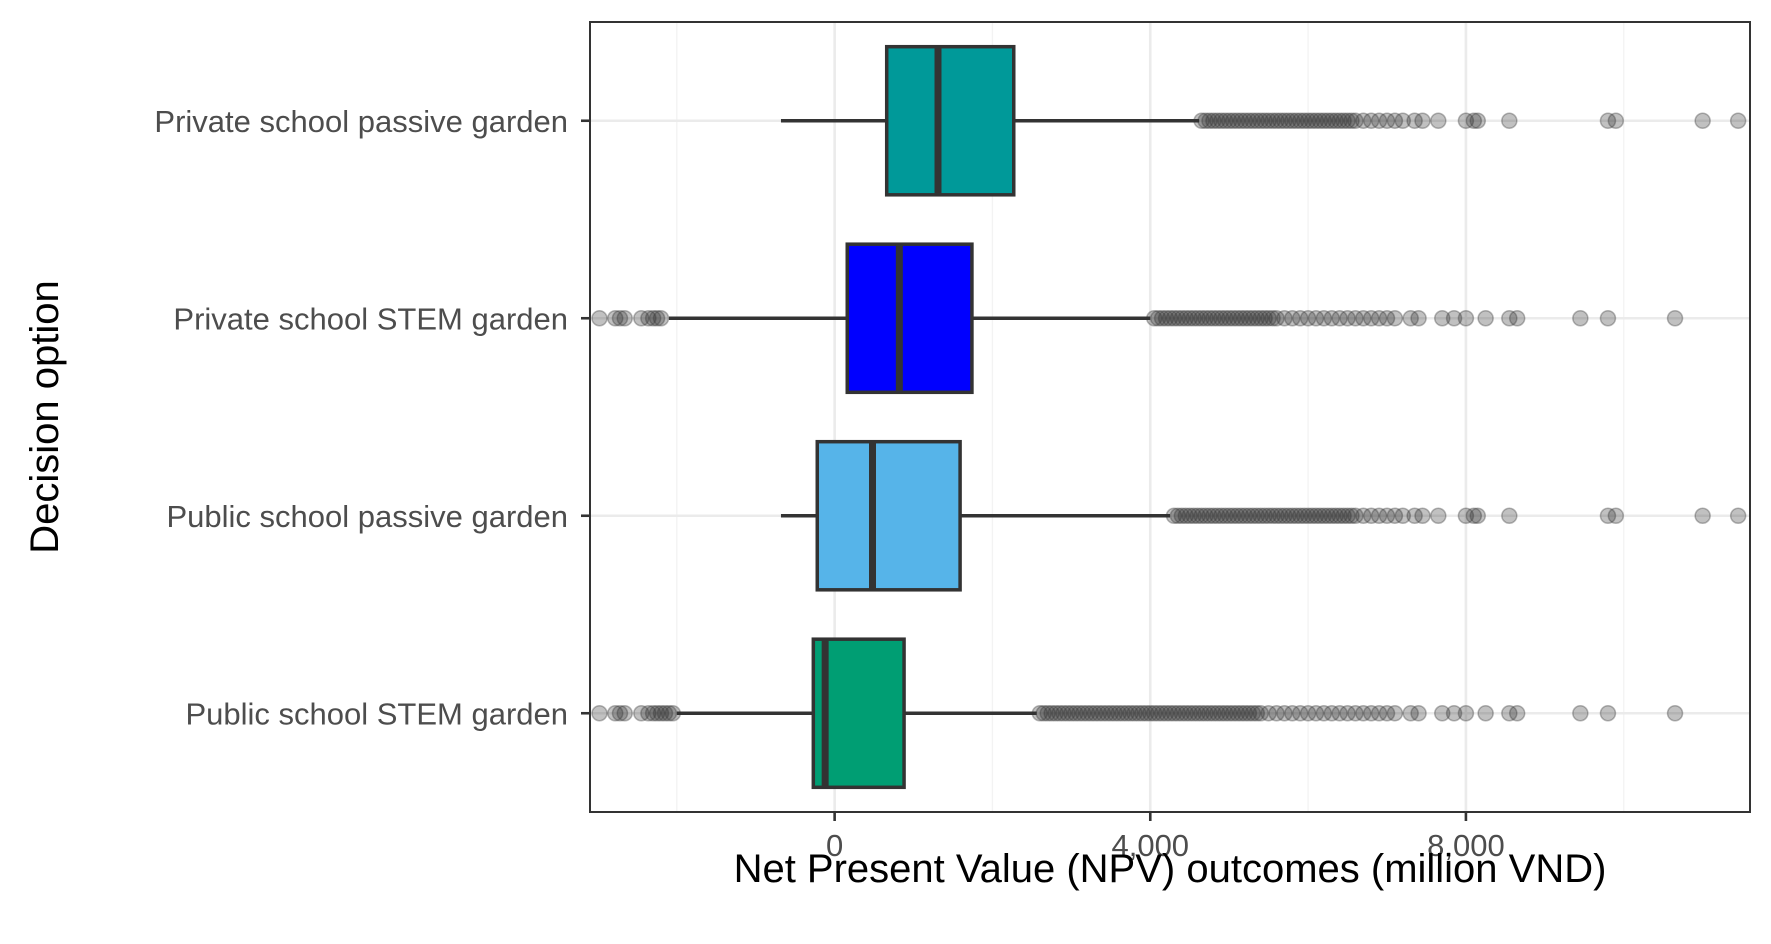 The image size is (1771, 944). I want to click on x-tick-label: 4,000, so click(1150, 845).